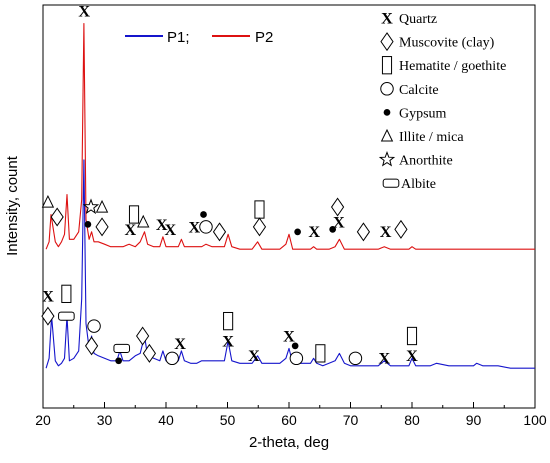 This screenshot has height=463, width=550. I want to click on x-axis: 20 30 40 50 60 70 80 90 100, so click(291, 415).